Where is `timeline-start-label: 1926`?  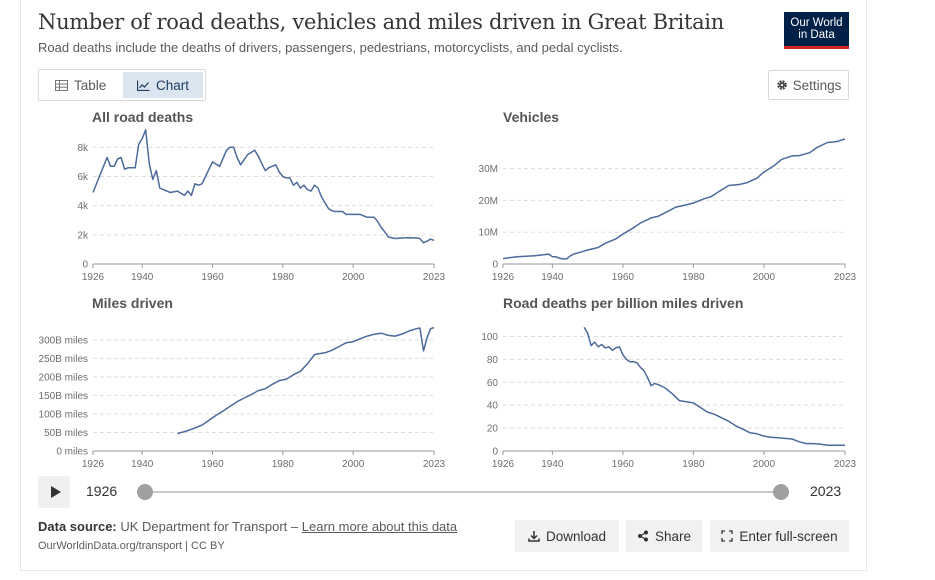 timeline-start-label: 1926 is located at coordinates (102, 491).